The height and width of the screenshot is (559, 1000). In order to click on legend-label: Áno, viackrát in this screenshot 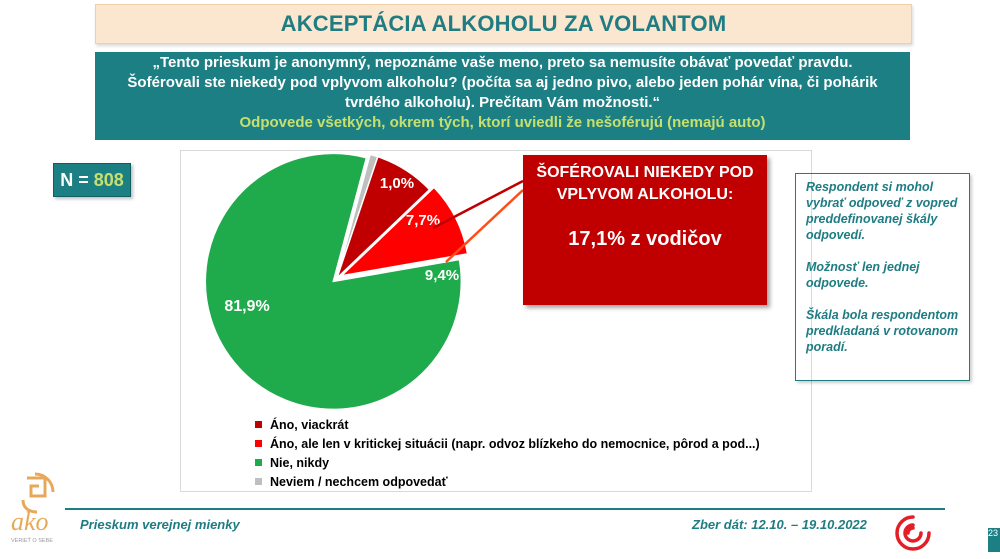, I will do `click(309, 424)`.